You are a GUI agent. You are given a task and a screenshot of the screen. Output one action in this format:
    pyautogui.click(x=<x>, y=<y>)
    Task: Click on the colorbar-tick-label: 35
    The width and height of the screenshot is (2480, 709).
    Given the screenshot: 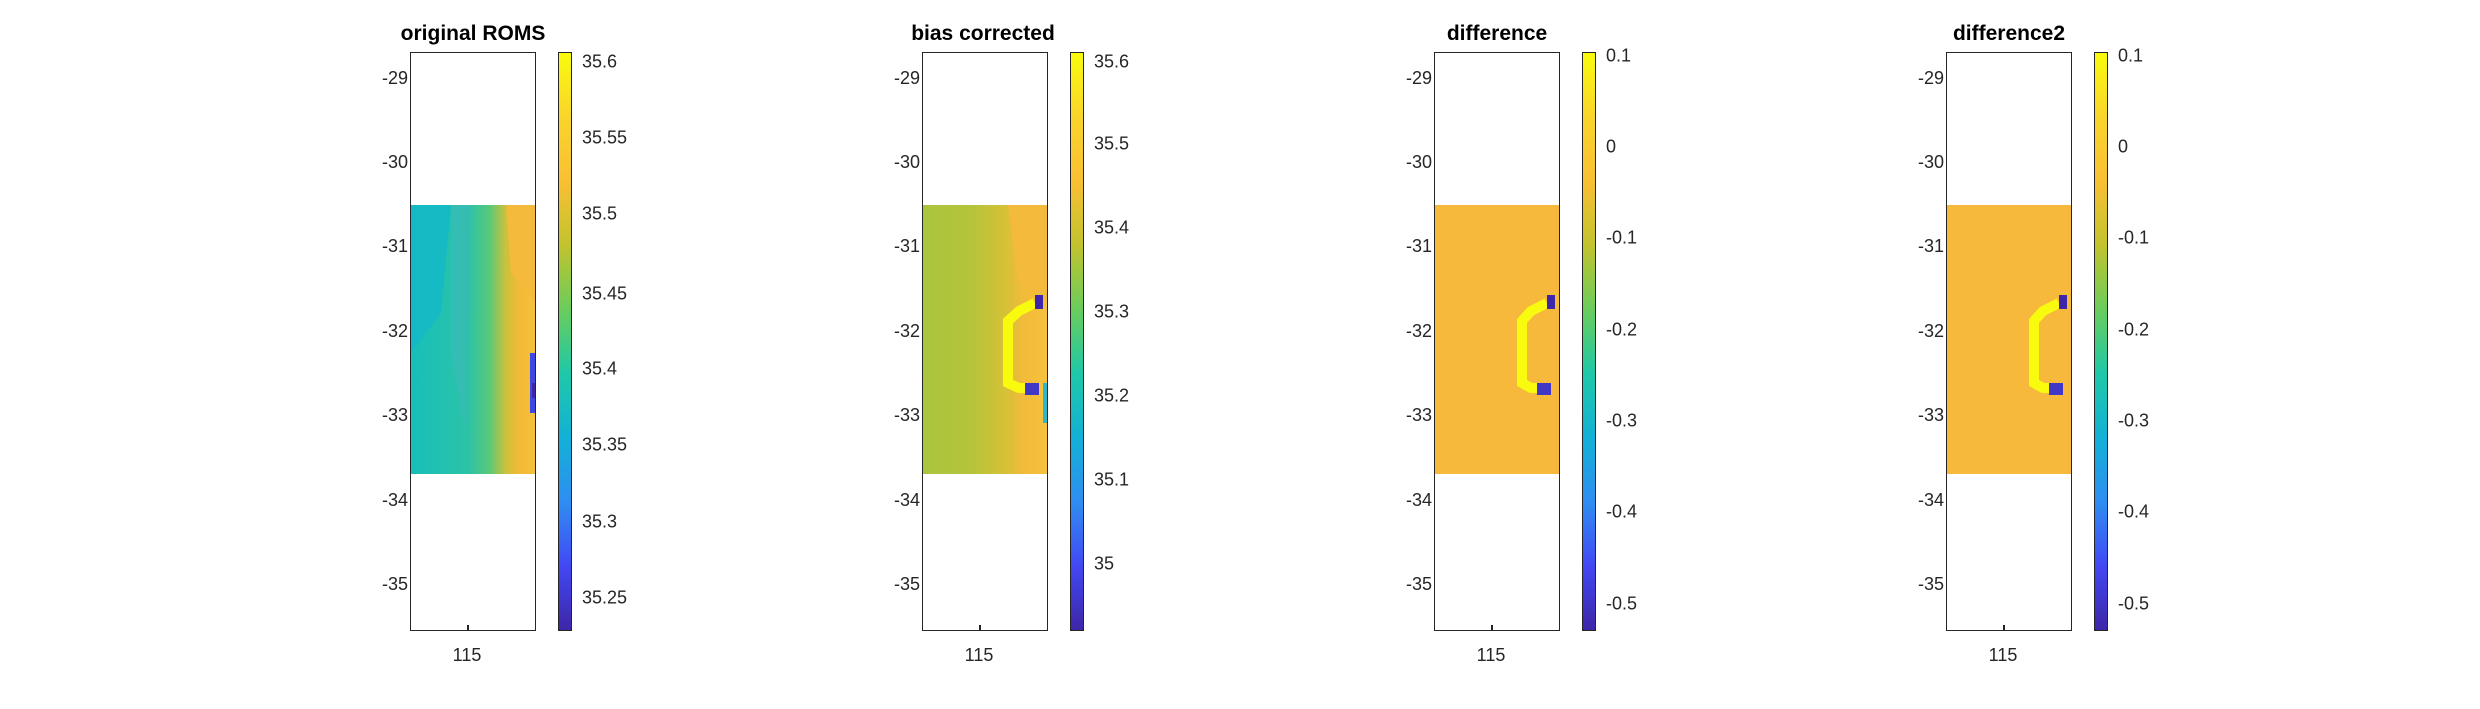 What is the action you would take?
    pyautogui.click(x=1104, y=563)
    